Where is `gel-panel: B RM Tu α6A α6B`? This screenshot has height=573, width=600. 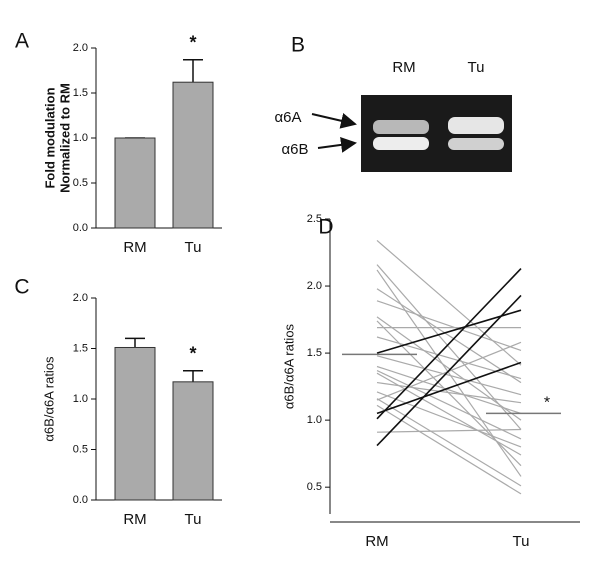 gel-panel: B RM Tu α6A α6B is located at coordinates (393, 103).